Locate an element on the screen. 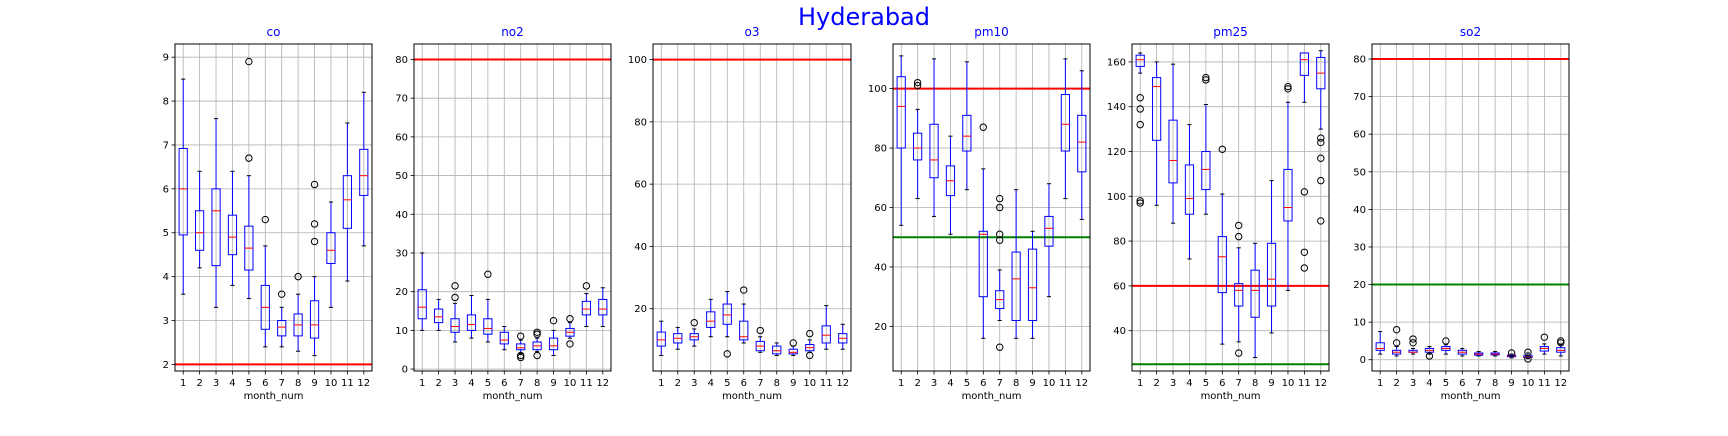  y-tick-label: 160 is located at coordinates (1116, 62).